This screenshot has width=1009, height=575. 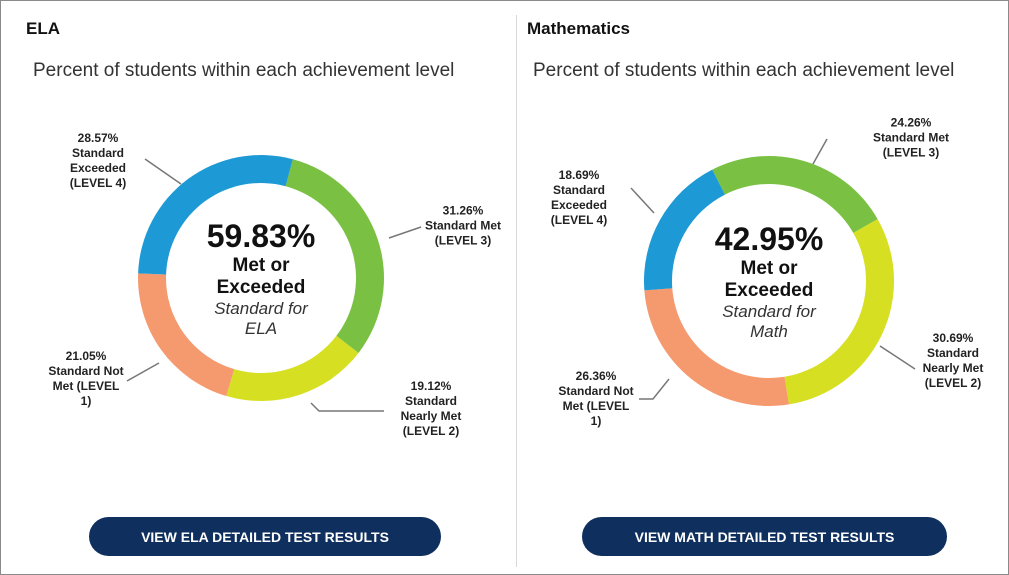 I want to click on segment-label: 28.57% Standard Exceeded (LEVEL 4), so click(x=98, y=161).